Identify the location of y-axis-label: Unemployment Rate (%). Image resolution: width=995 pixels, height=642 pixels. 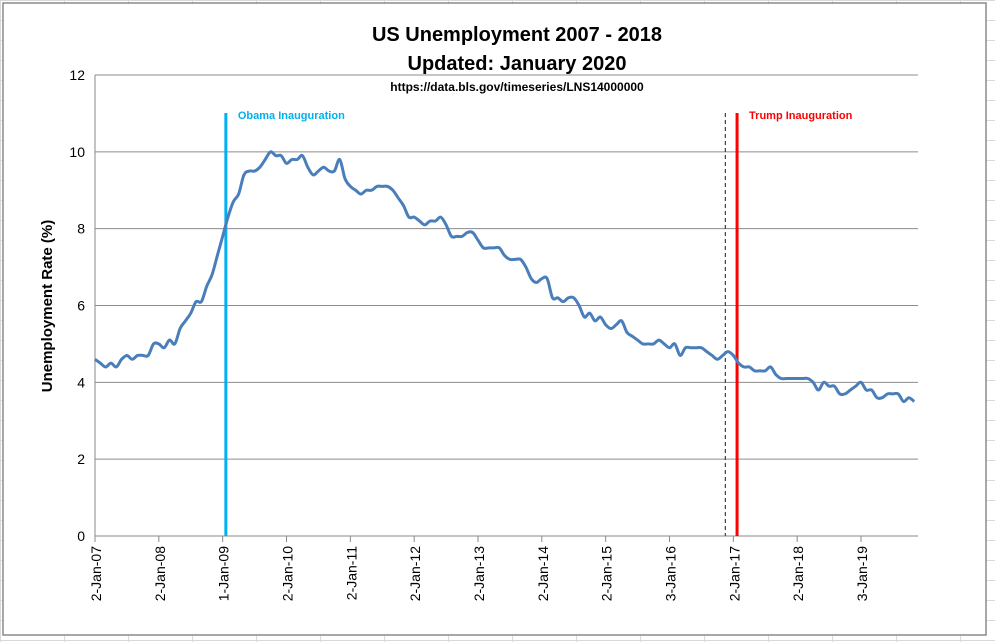
(47, 306).